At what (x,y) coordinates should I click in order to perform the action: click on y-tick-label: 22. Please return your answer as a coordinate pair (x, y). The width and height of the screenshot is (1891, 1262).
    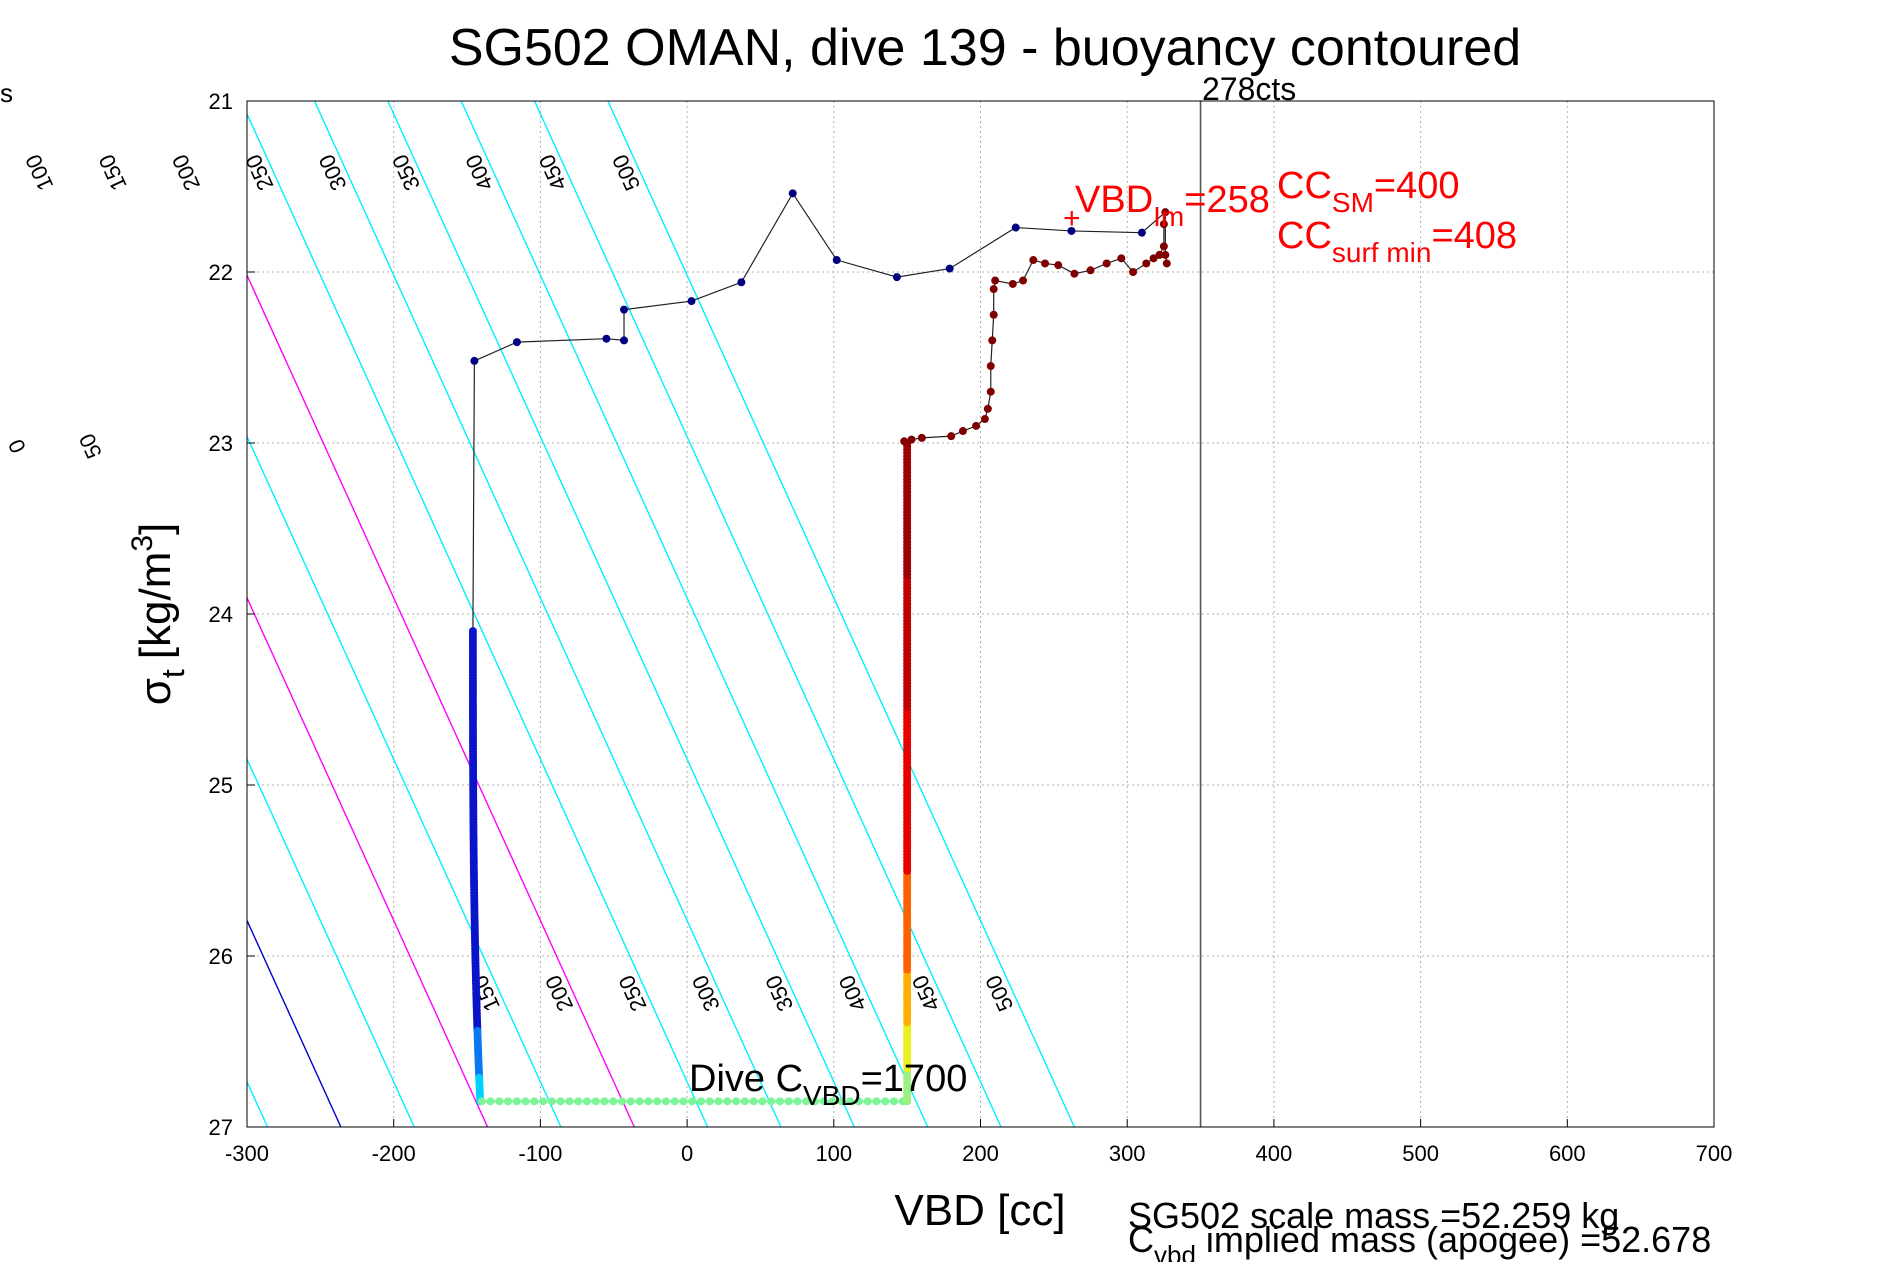
    Looking at the image, I should click on (221, 272).